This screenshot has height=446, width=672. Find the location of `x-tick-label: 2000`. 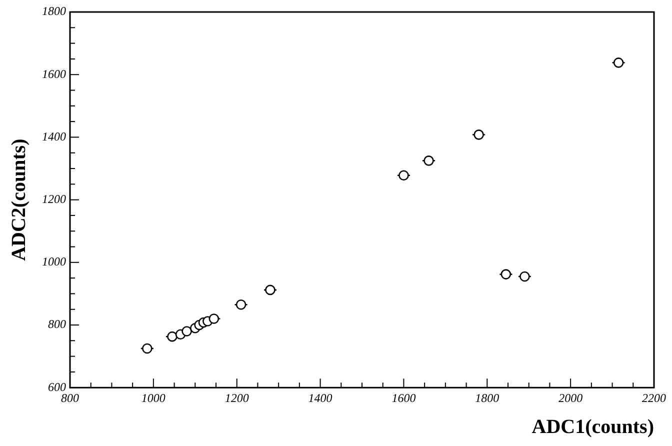

x-tick-label: 2000 is located at coordinates (570, 397).